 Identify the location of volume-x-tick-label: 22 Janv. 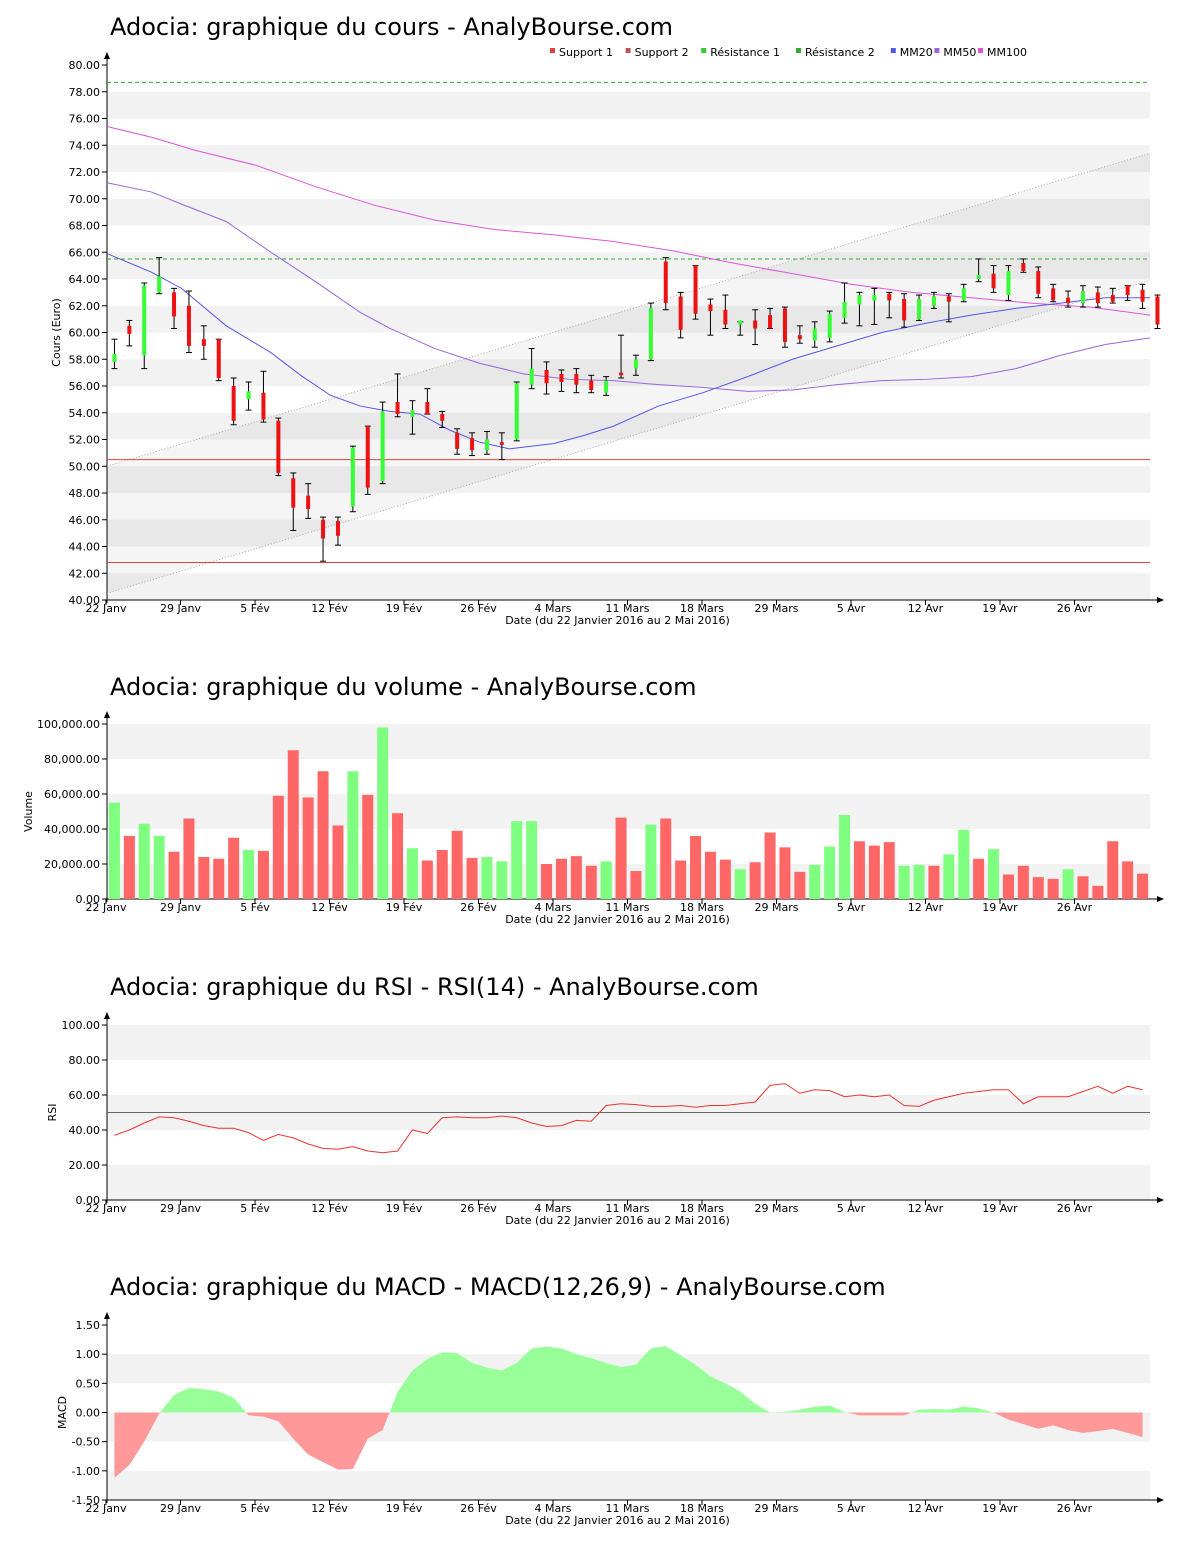
(106, 907).